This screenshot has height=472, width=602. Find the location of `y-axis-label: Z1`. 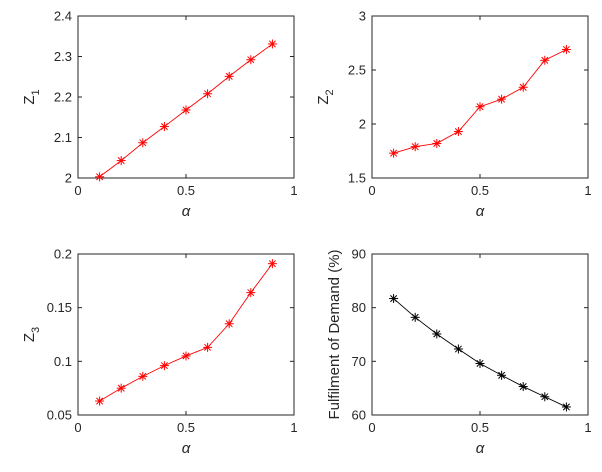

y-axis-label: Z1 is located at coordinates (31, 96).